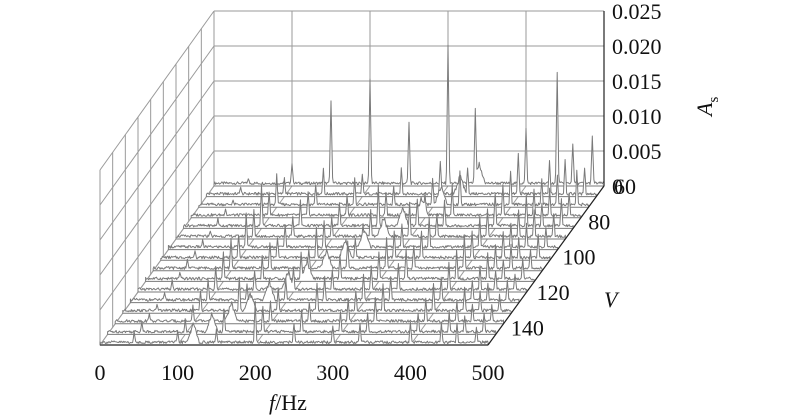  What do you see at coordinates (410, 372) in the screenshot?
I see `x-tick-label: 400` at bounding box center [410, 372].